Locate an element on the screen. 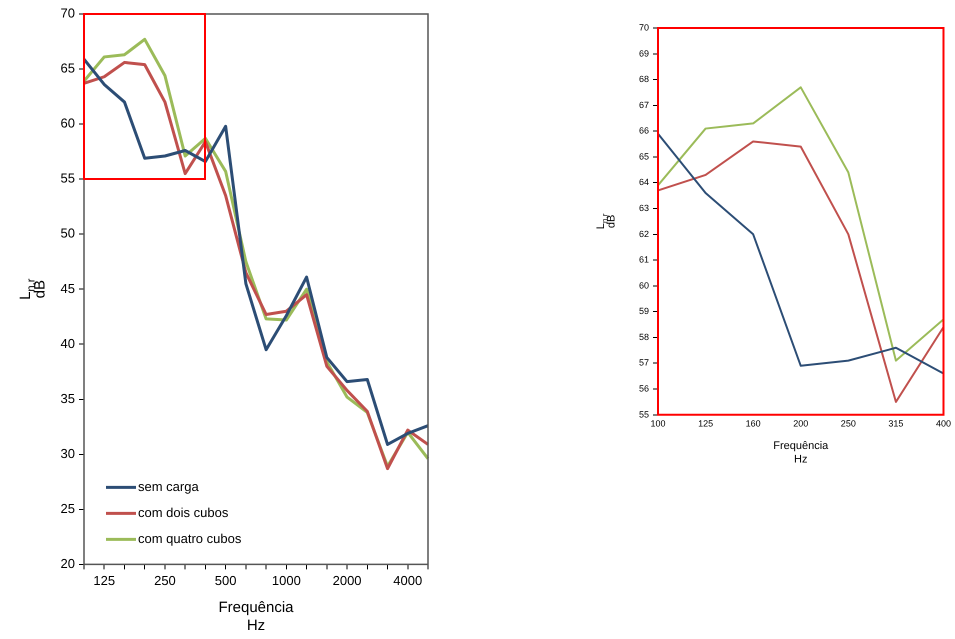 The image size is (955, 639). y-tick-label: 64 is located at coordinates (643, 182).